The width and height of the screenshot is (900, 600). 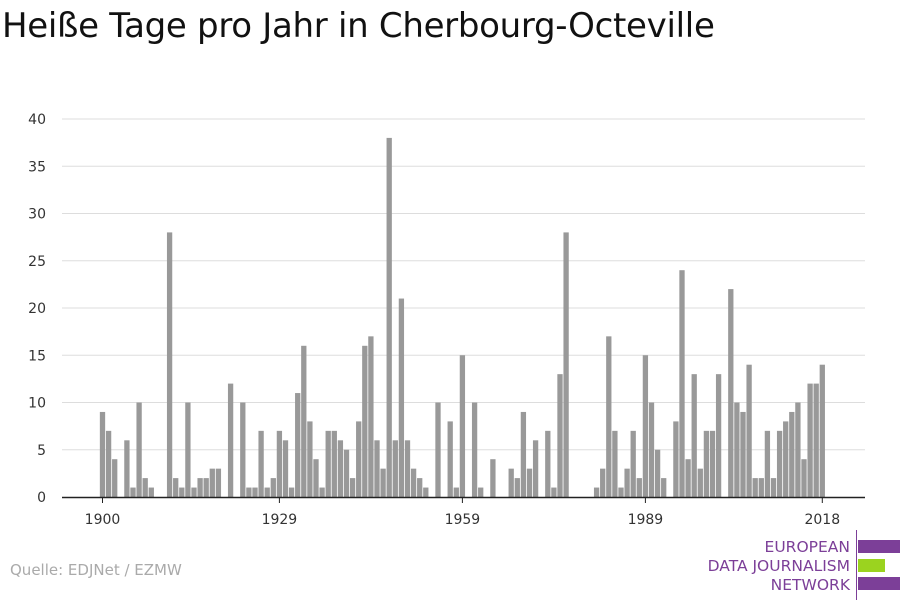 What do you see at coordinates (37, 356) in the screenshot?
I see `y-tick-label: 15` at bounding box center [37, 356].